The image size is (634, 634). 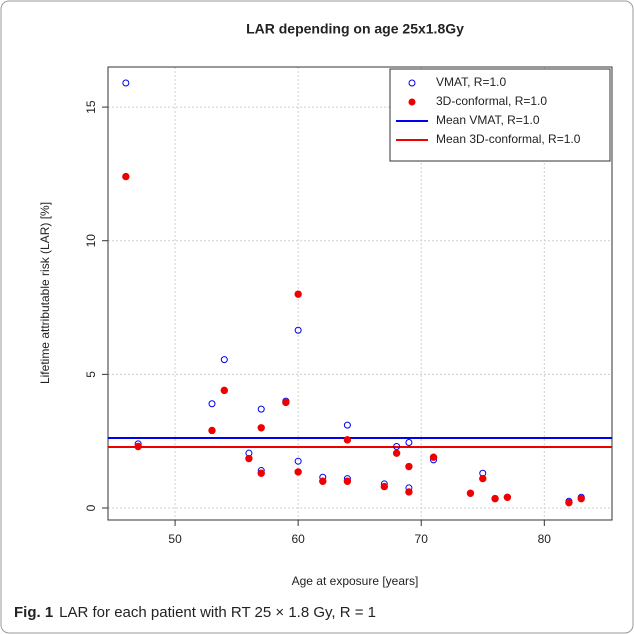 What do you see at coordinates (91, 107) in the screenshot?
I see `y-tick-label: 15` at bounding box center [91, 107].